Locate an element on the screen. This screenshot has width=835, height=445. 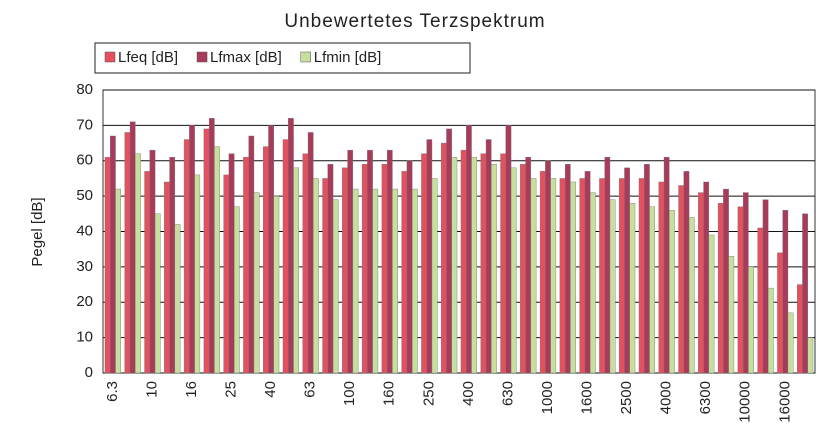
x-tick-label: 4000 is located at coordinates (666, 397).